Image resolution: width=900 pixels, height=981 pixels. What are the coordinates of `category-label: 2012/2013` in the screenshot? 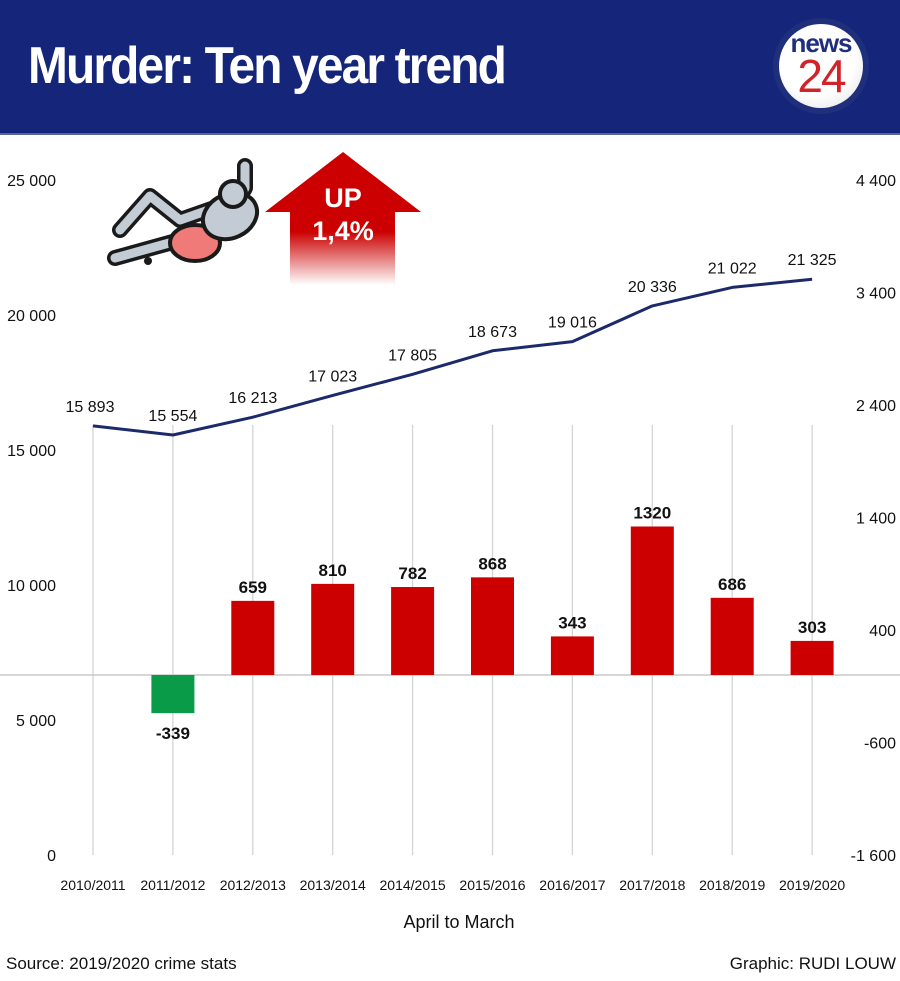 It's located at (253, 885).